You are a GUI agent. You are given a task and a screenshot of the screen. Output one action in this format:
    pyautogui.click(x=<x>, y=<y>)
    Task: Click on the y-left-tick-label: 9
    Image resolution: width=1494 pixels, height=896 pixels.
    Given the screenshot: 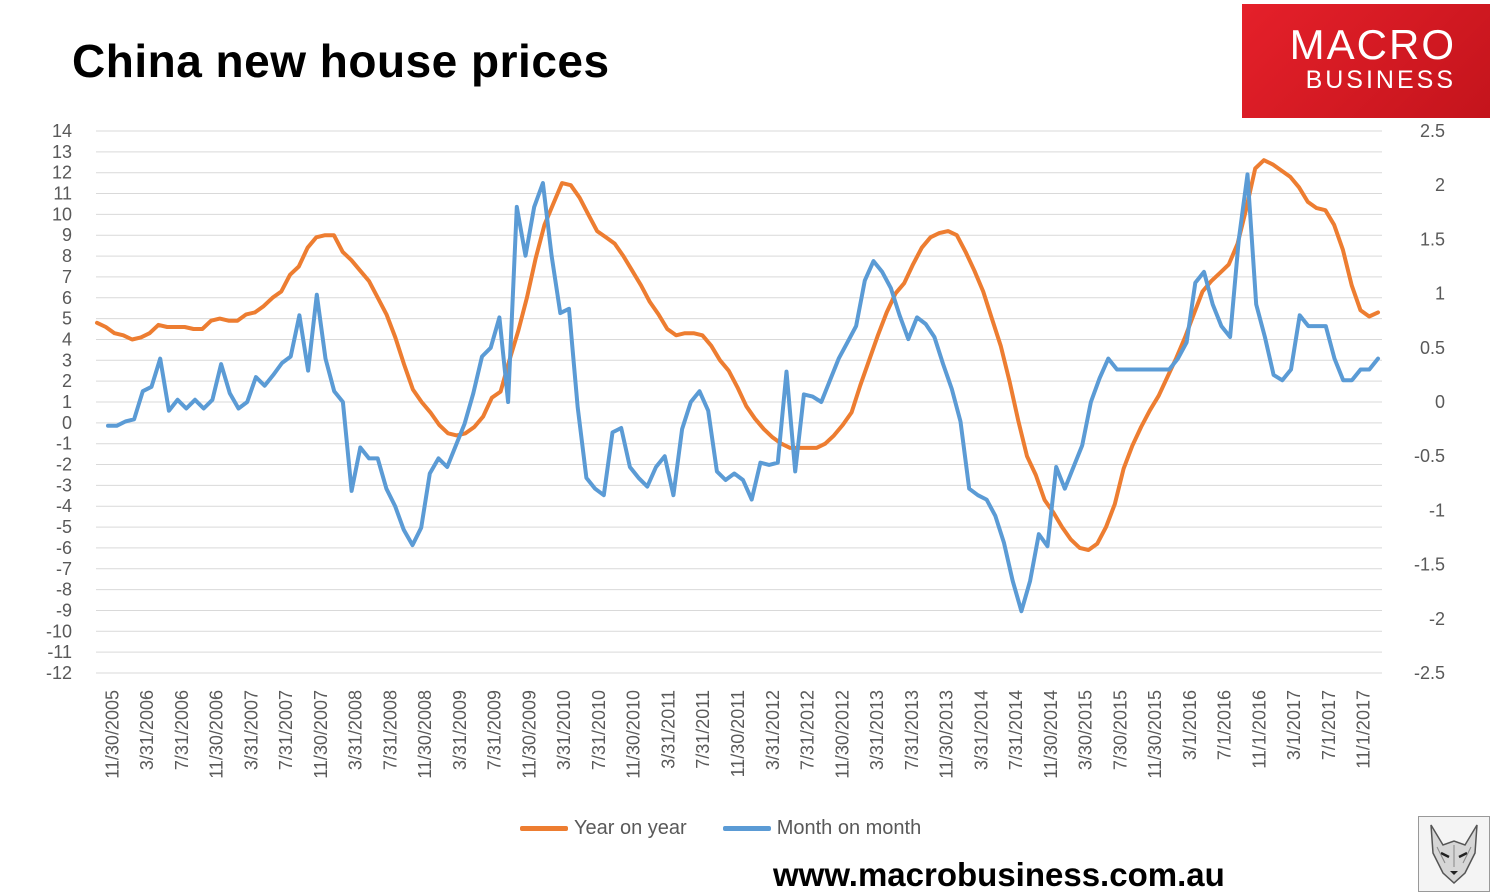 What is the action you would take?
    pyautogui.click(x=67, y=235)
    